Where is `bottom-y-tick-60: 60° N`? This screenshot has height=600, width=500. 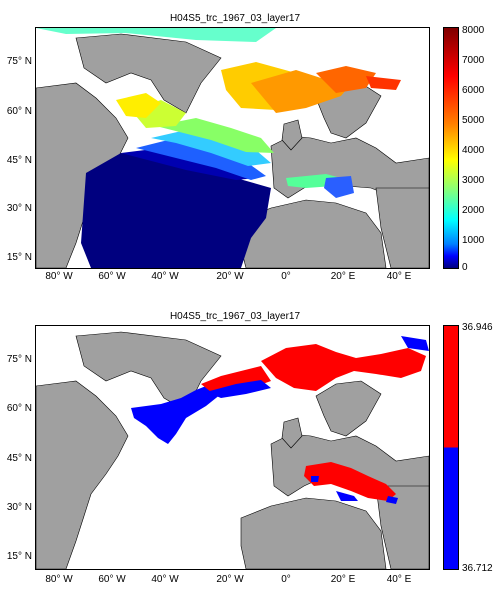
bottom-y-tick-60: 60° N is located at coordinates (19, 408).